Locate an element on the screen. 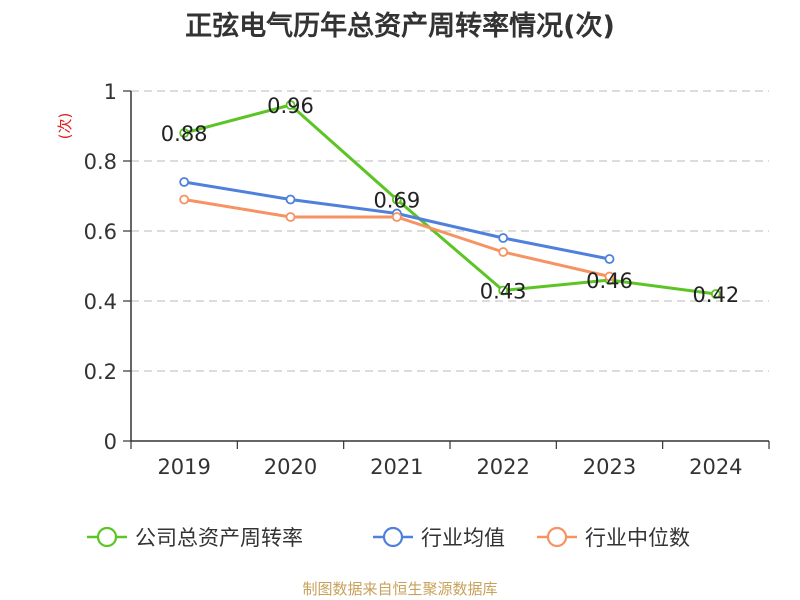 The height and width of the screenshot is (600, 800). y-tick-label: 0.8 is located at coordinates (100, 162).